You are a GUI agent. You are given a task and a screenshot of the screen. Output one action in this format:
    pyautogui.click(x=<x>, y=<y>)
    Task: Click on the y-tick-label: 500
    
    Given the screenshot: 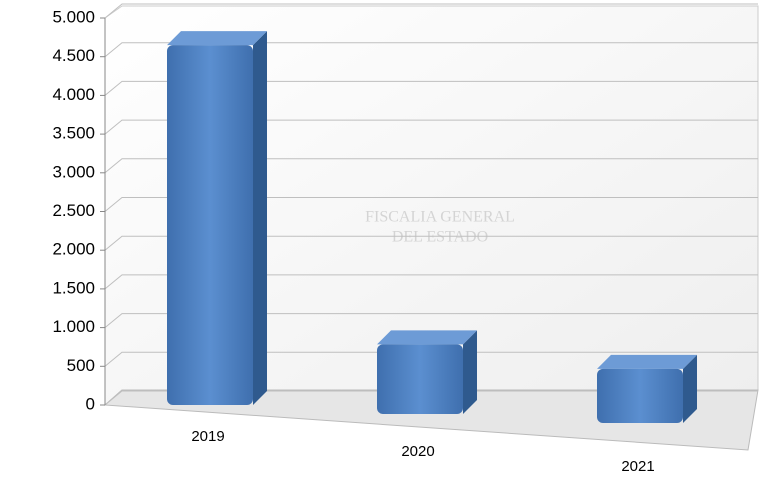 What is the action you would take?
    pyautogui.click(x=81, y=365)
    